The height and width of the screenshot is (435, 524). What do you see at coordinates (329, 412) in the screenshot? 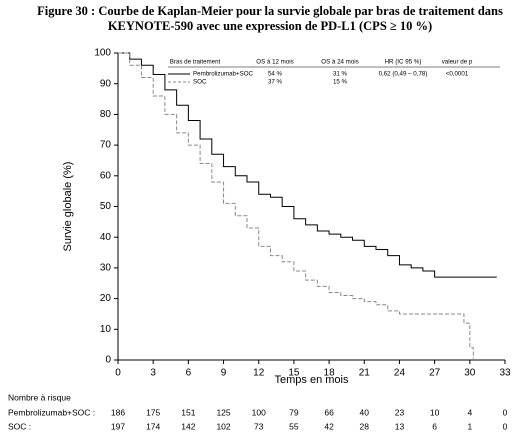
I see `risk-value: 66` at bounding box center [329, 412].